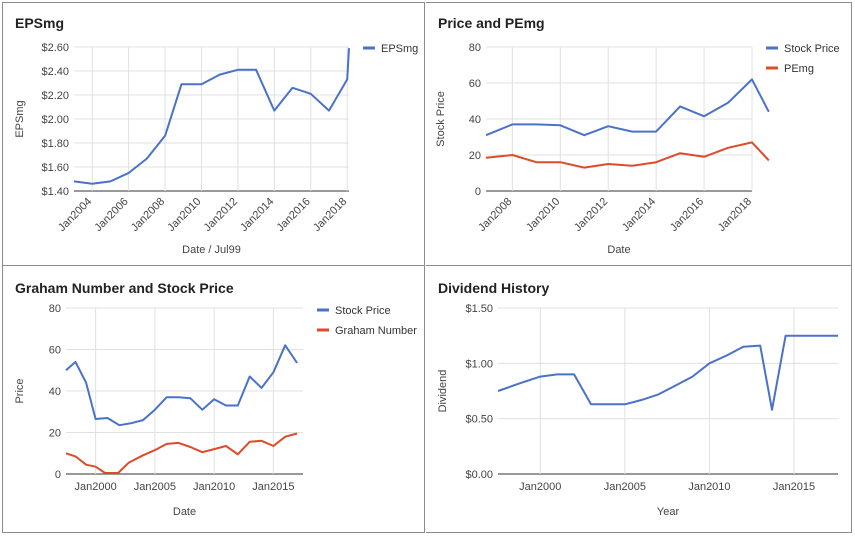 The width and height of the screenshot is (855, 536). I want to click on y-tick-label: $2.00, so click(55, 120).